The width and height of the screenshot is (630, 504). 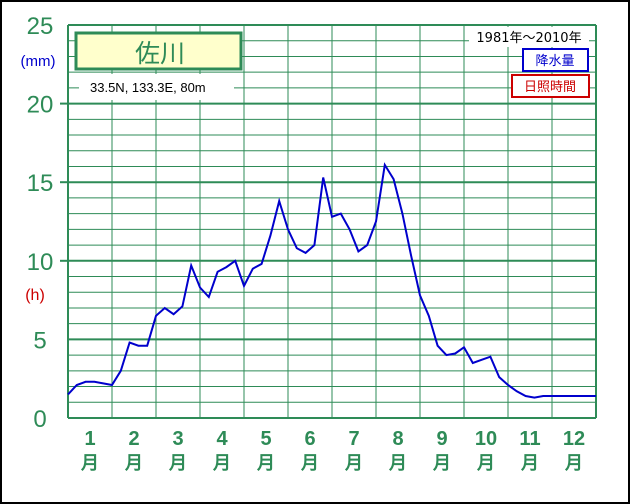 What do you see at coordinates (441, 439) in the screenshot?
I see `month-number-label: 9` at bounding box center [441, 439].